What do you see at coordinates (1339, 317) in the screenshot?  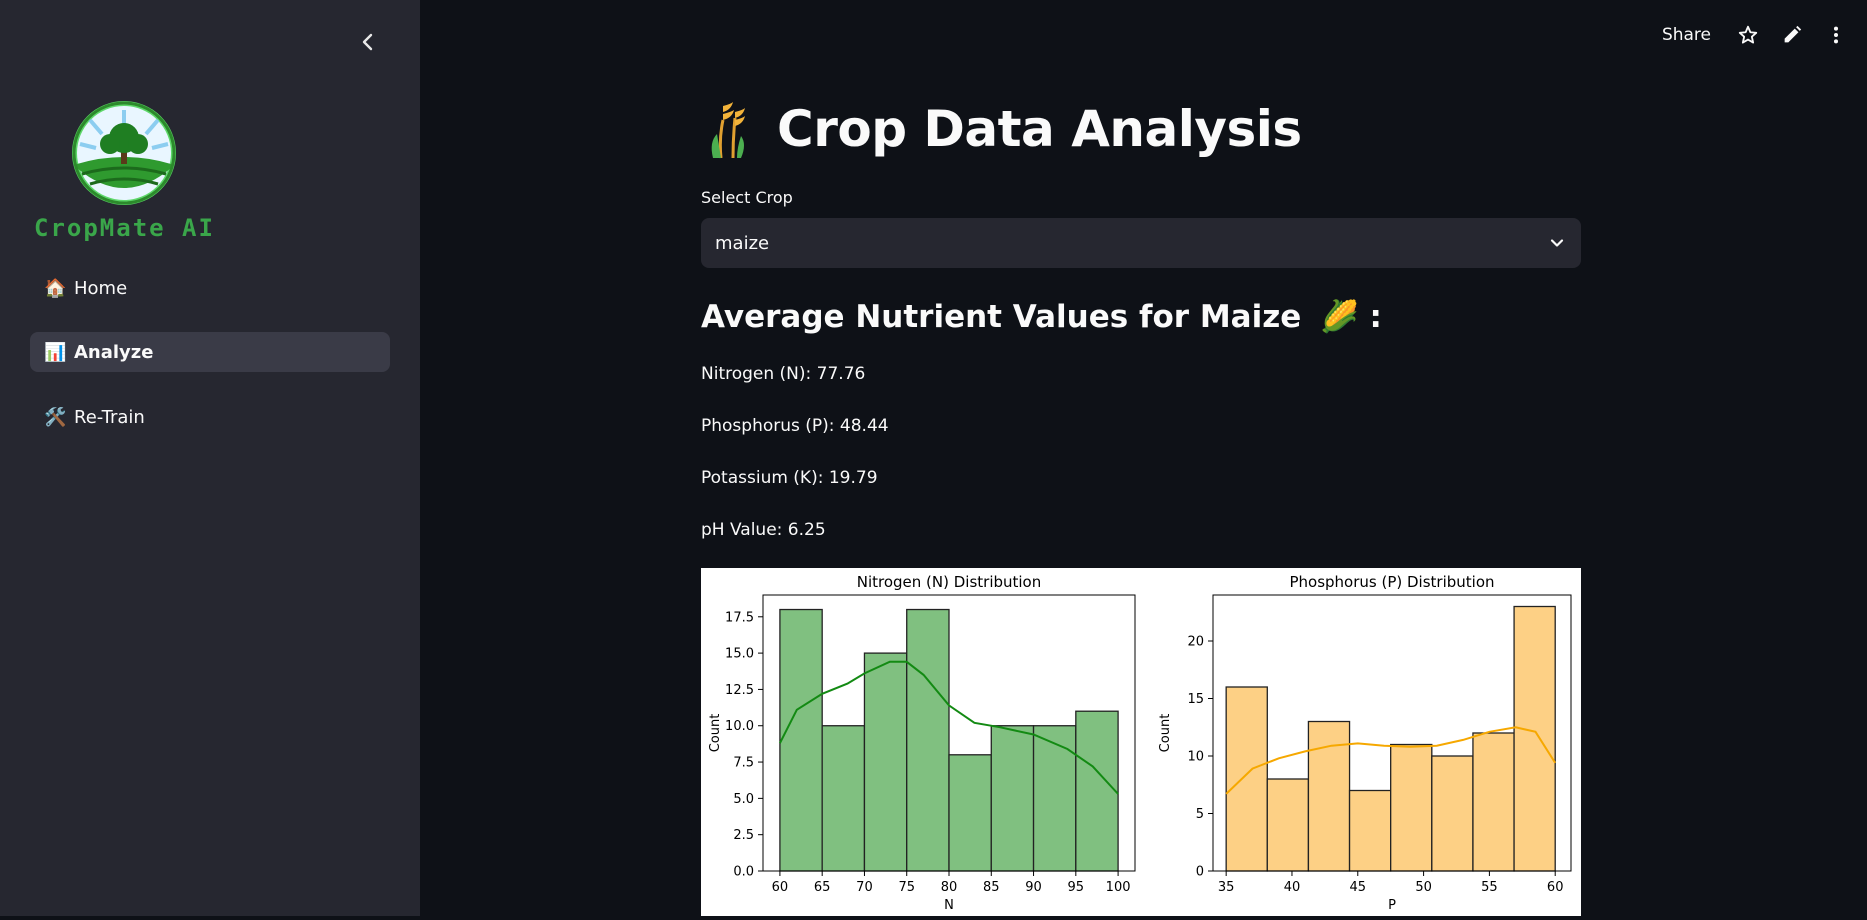 I see `corn-icon: 🌽` at bounding box center [1339, 317].